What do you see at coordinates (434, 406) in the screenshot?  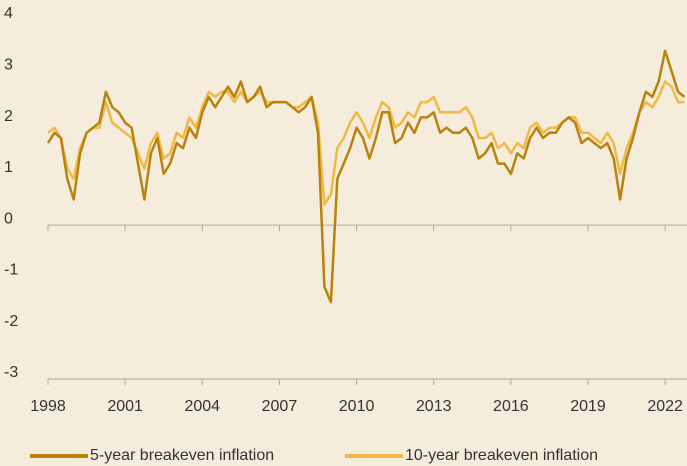 I see `x-tick-label: 2013` at bounding box center [434, 406].